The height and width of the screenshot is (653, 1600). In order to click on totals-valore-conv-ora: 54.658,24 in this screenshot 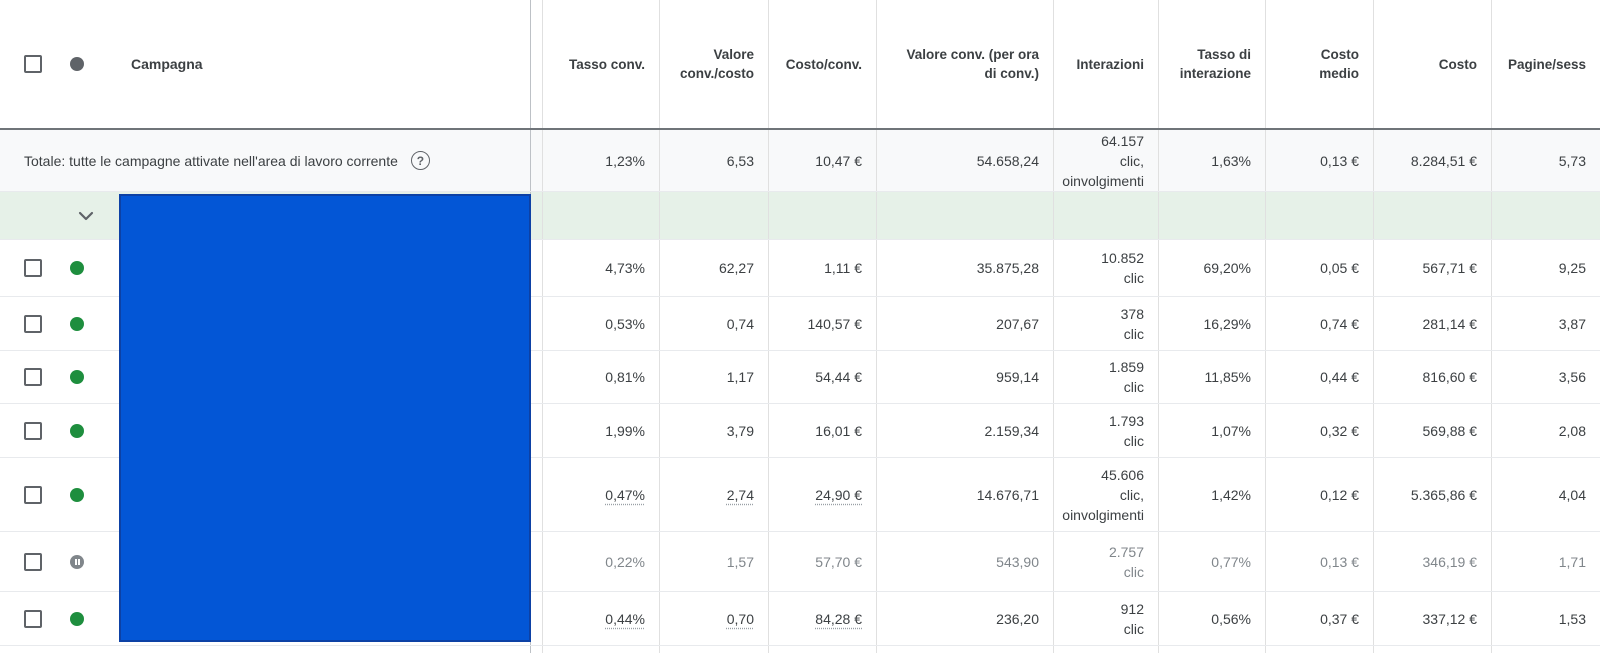, I will do `click(965, 160)`.